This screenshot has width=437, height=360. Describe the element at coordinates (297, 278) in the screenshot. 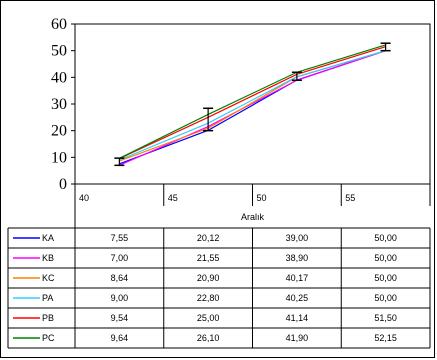

I see `table-cell: 40,17` at that location.